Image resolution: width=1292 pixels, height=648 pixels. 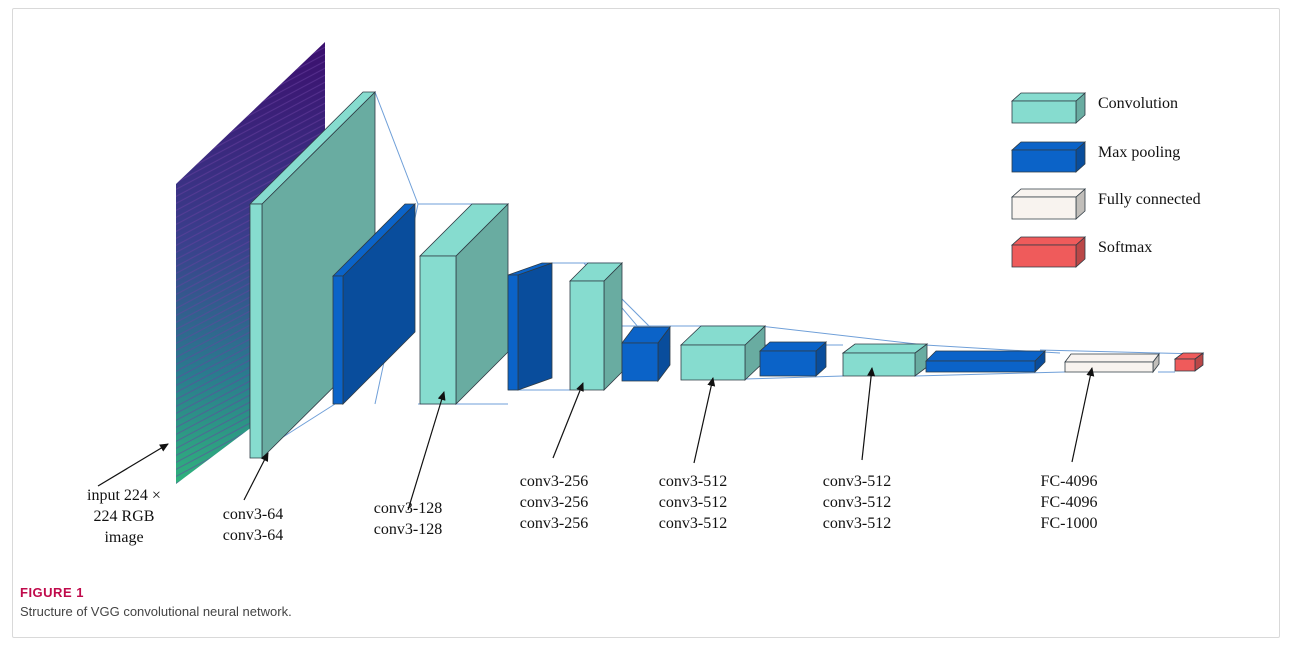 I want to click on pool-block-5-front, so click(x=980, y=366).